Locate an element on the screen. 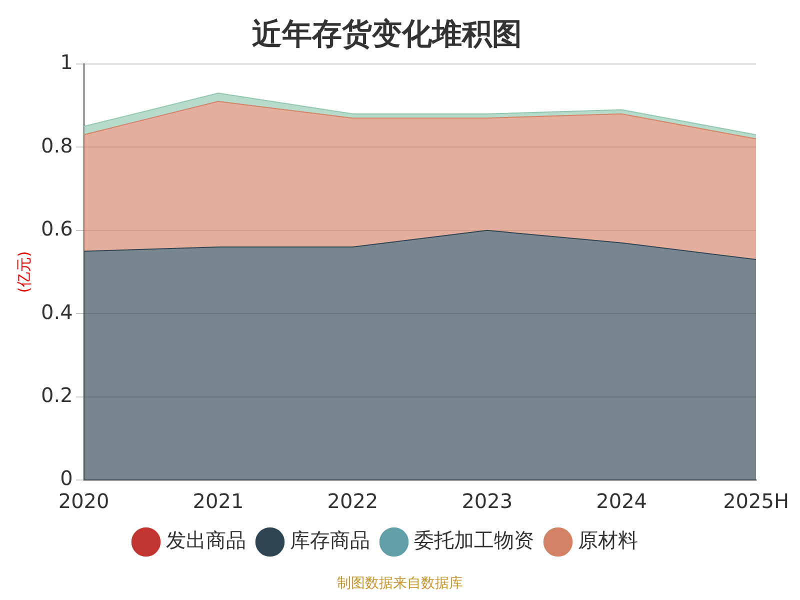 Image resolution: width=800 pixels, height=600 pixels. y-tick-label: 0.6 is located at coordinates (56, 228).